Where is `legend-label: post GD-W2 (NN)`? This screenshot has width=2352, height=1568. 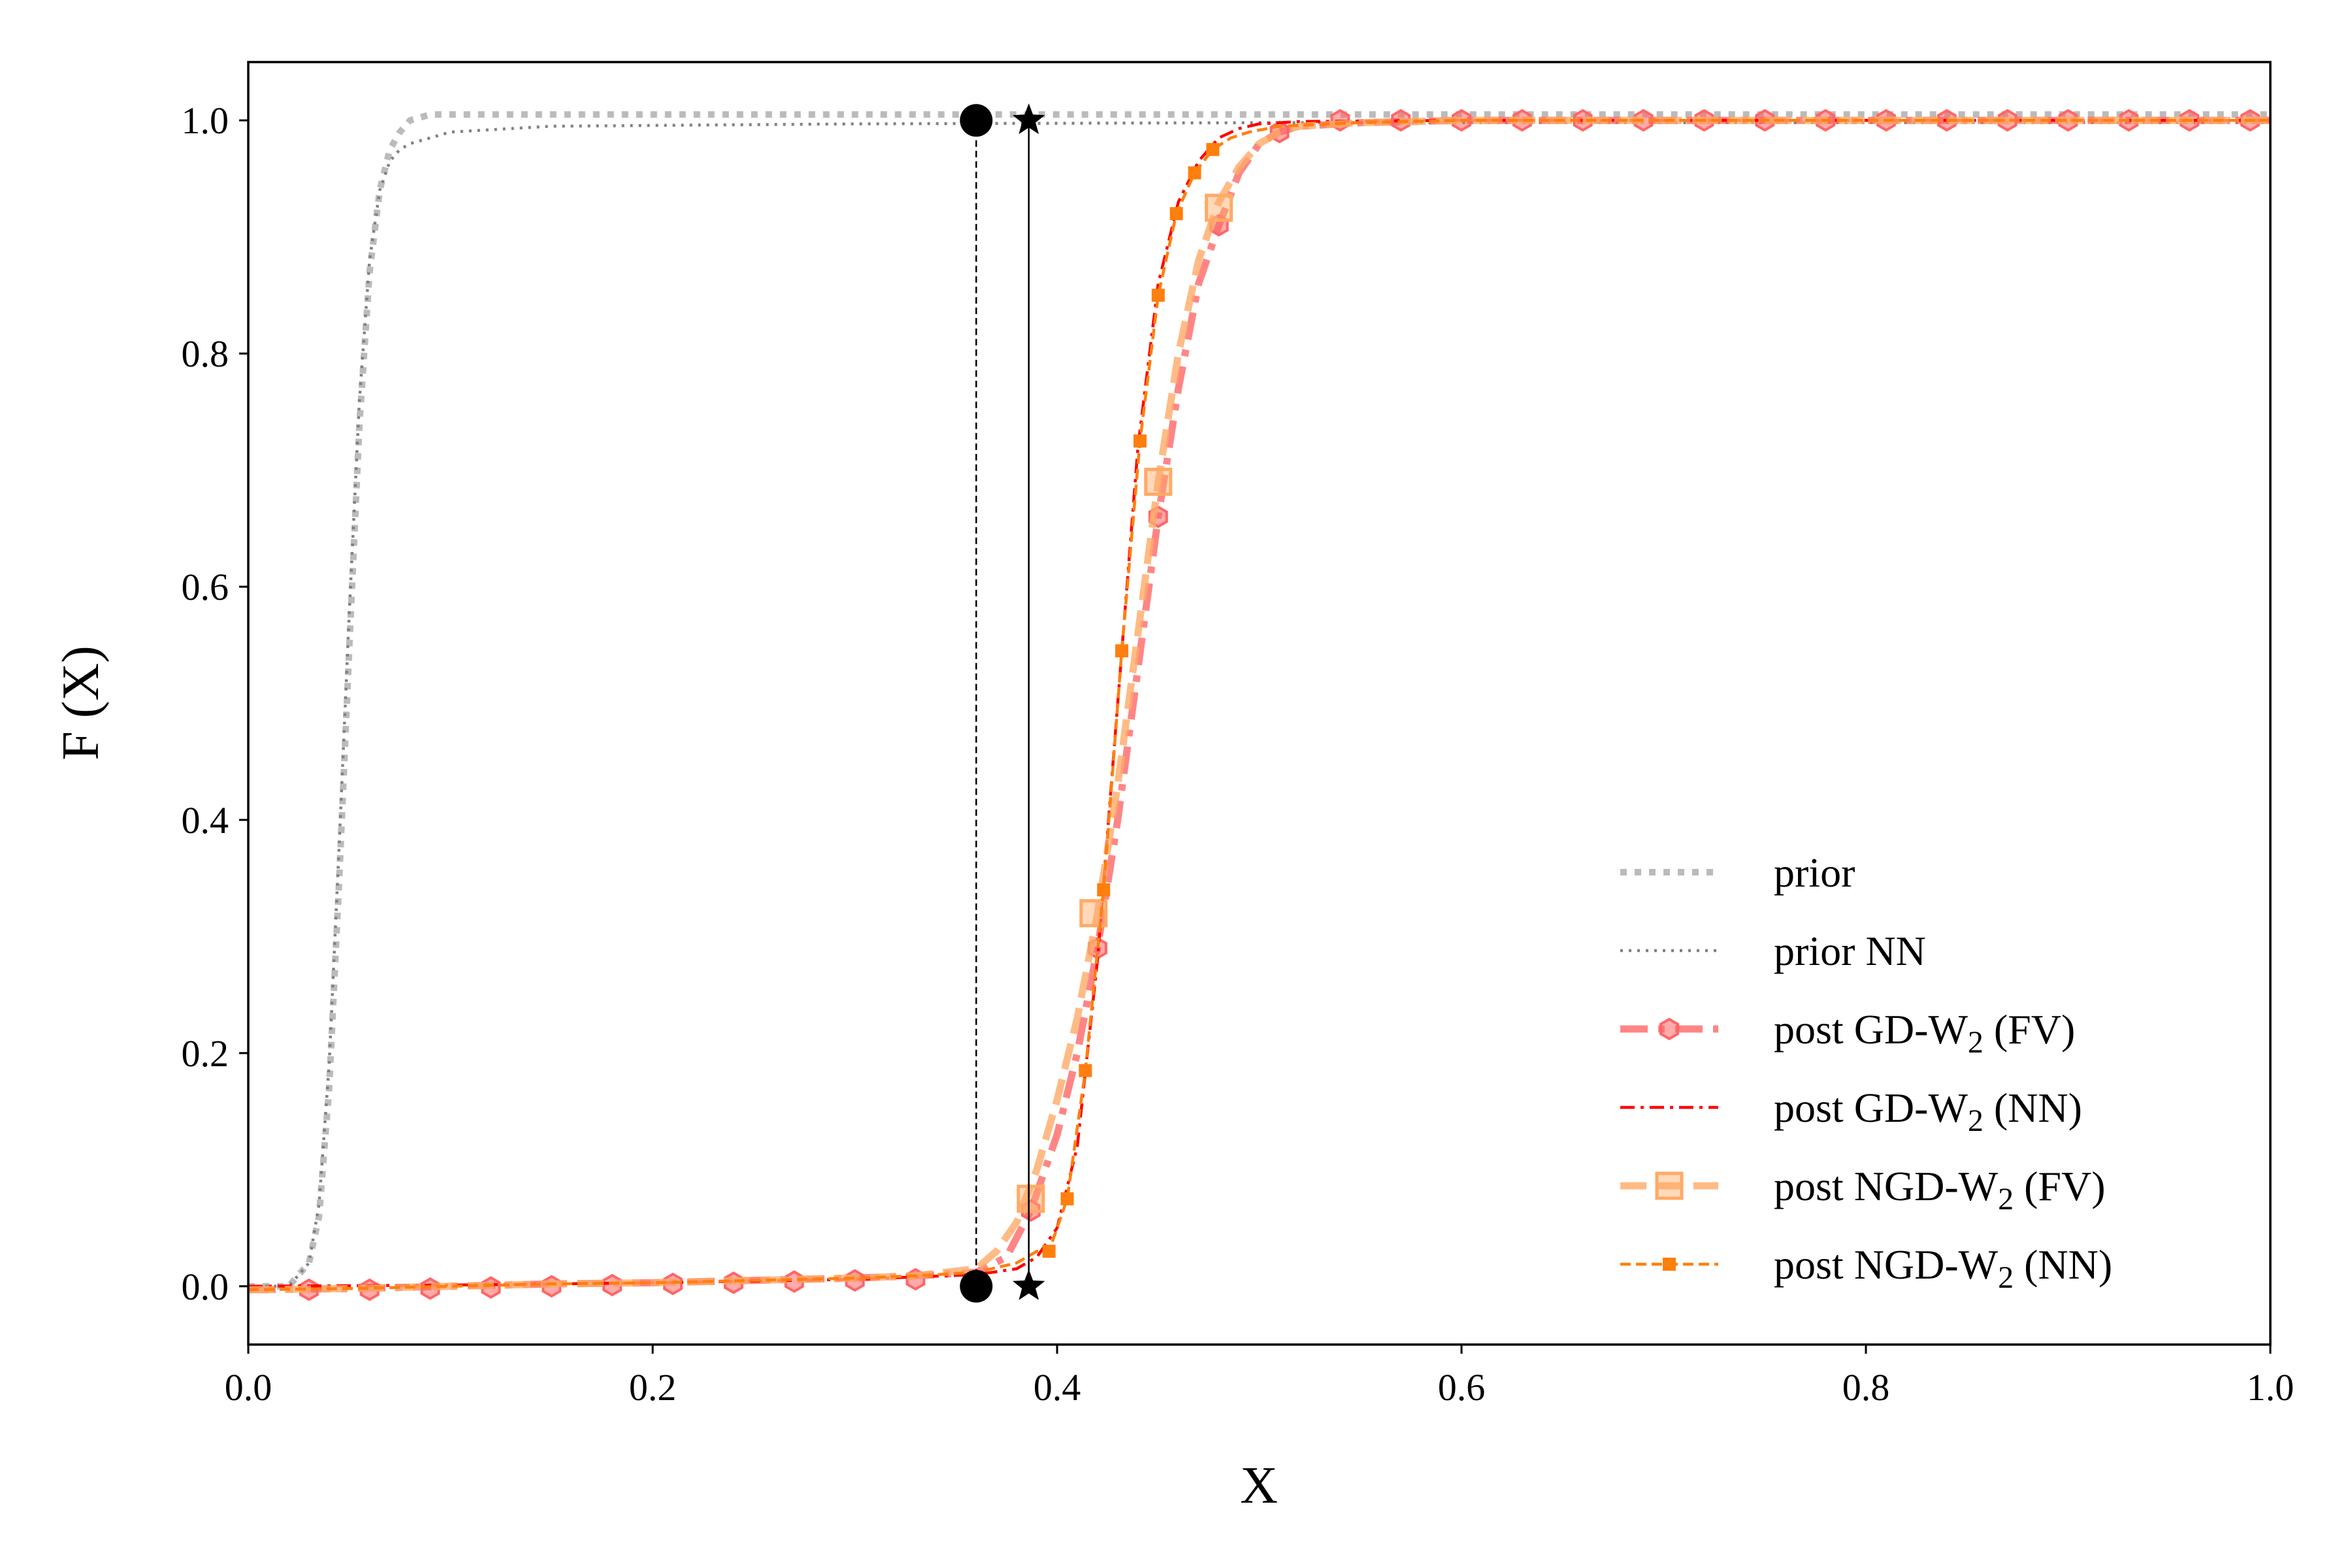 legend-label: post GD-W2 (NN) is located at coordinates (1928, 1111).